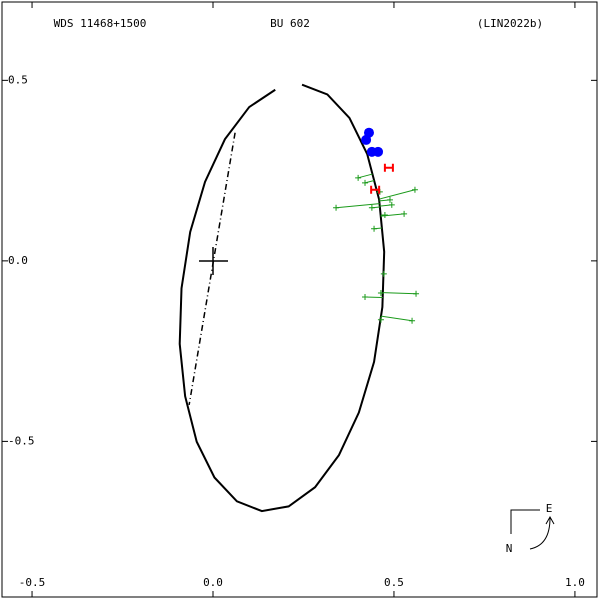  What do you see at coordinates (394, 582) in the screenshot?
I see `x-tick-label: 0.5` at bounding box center [394, 582].